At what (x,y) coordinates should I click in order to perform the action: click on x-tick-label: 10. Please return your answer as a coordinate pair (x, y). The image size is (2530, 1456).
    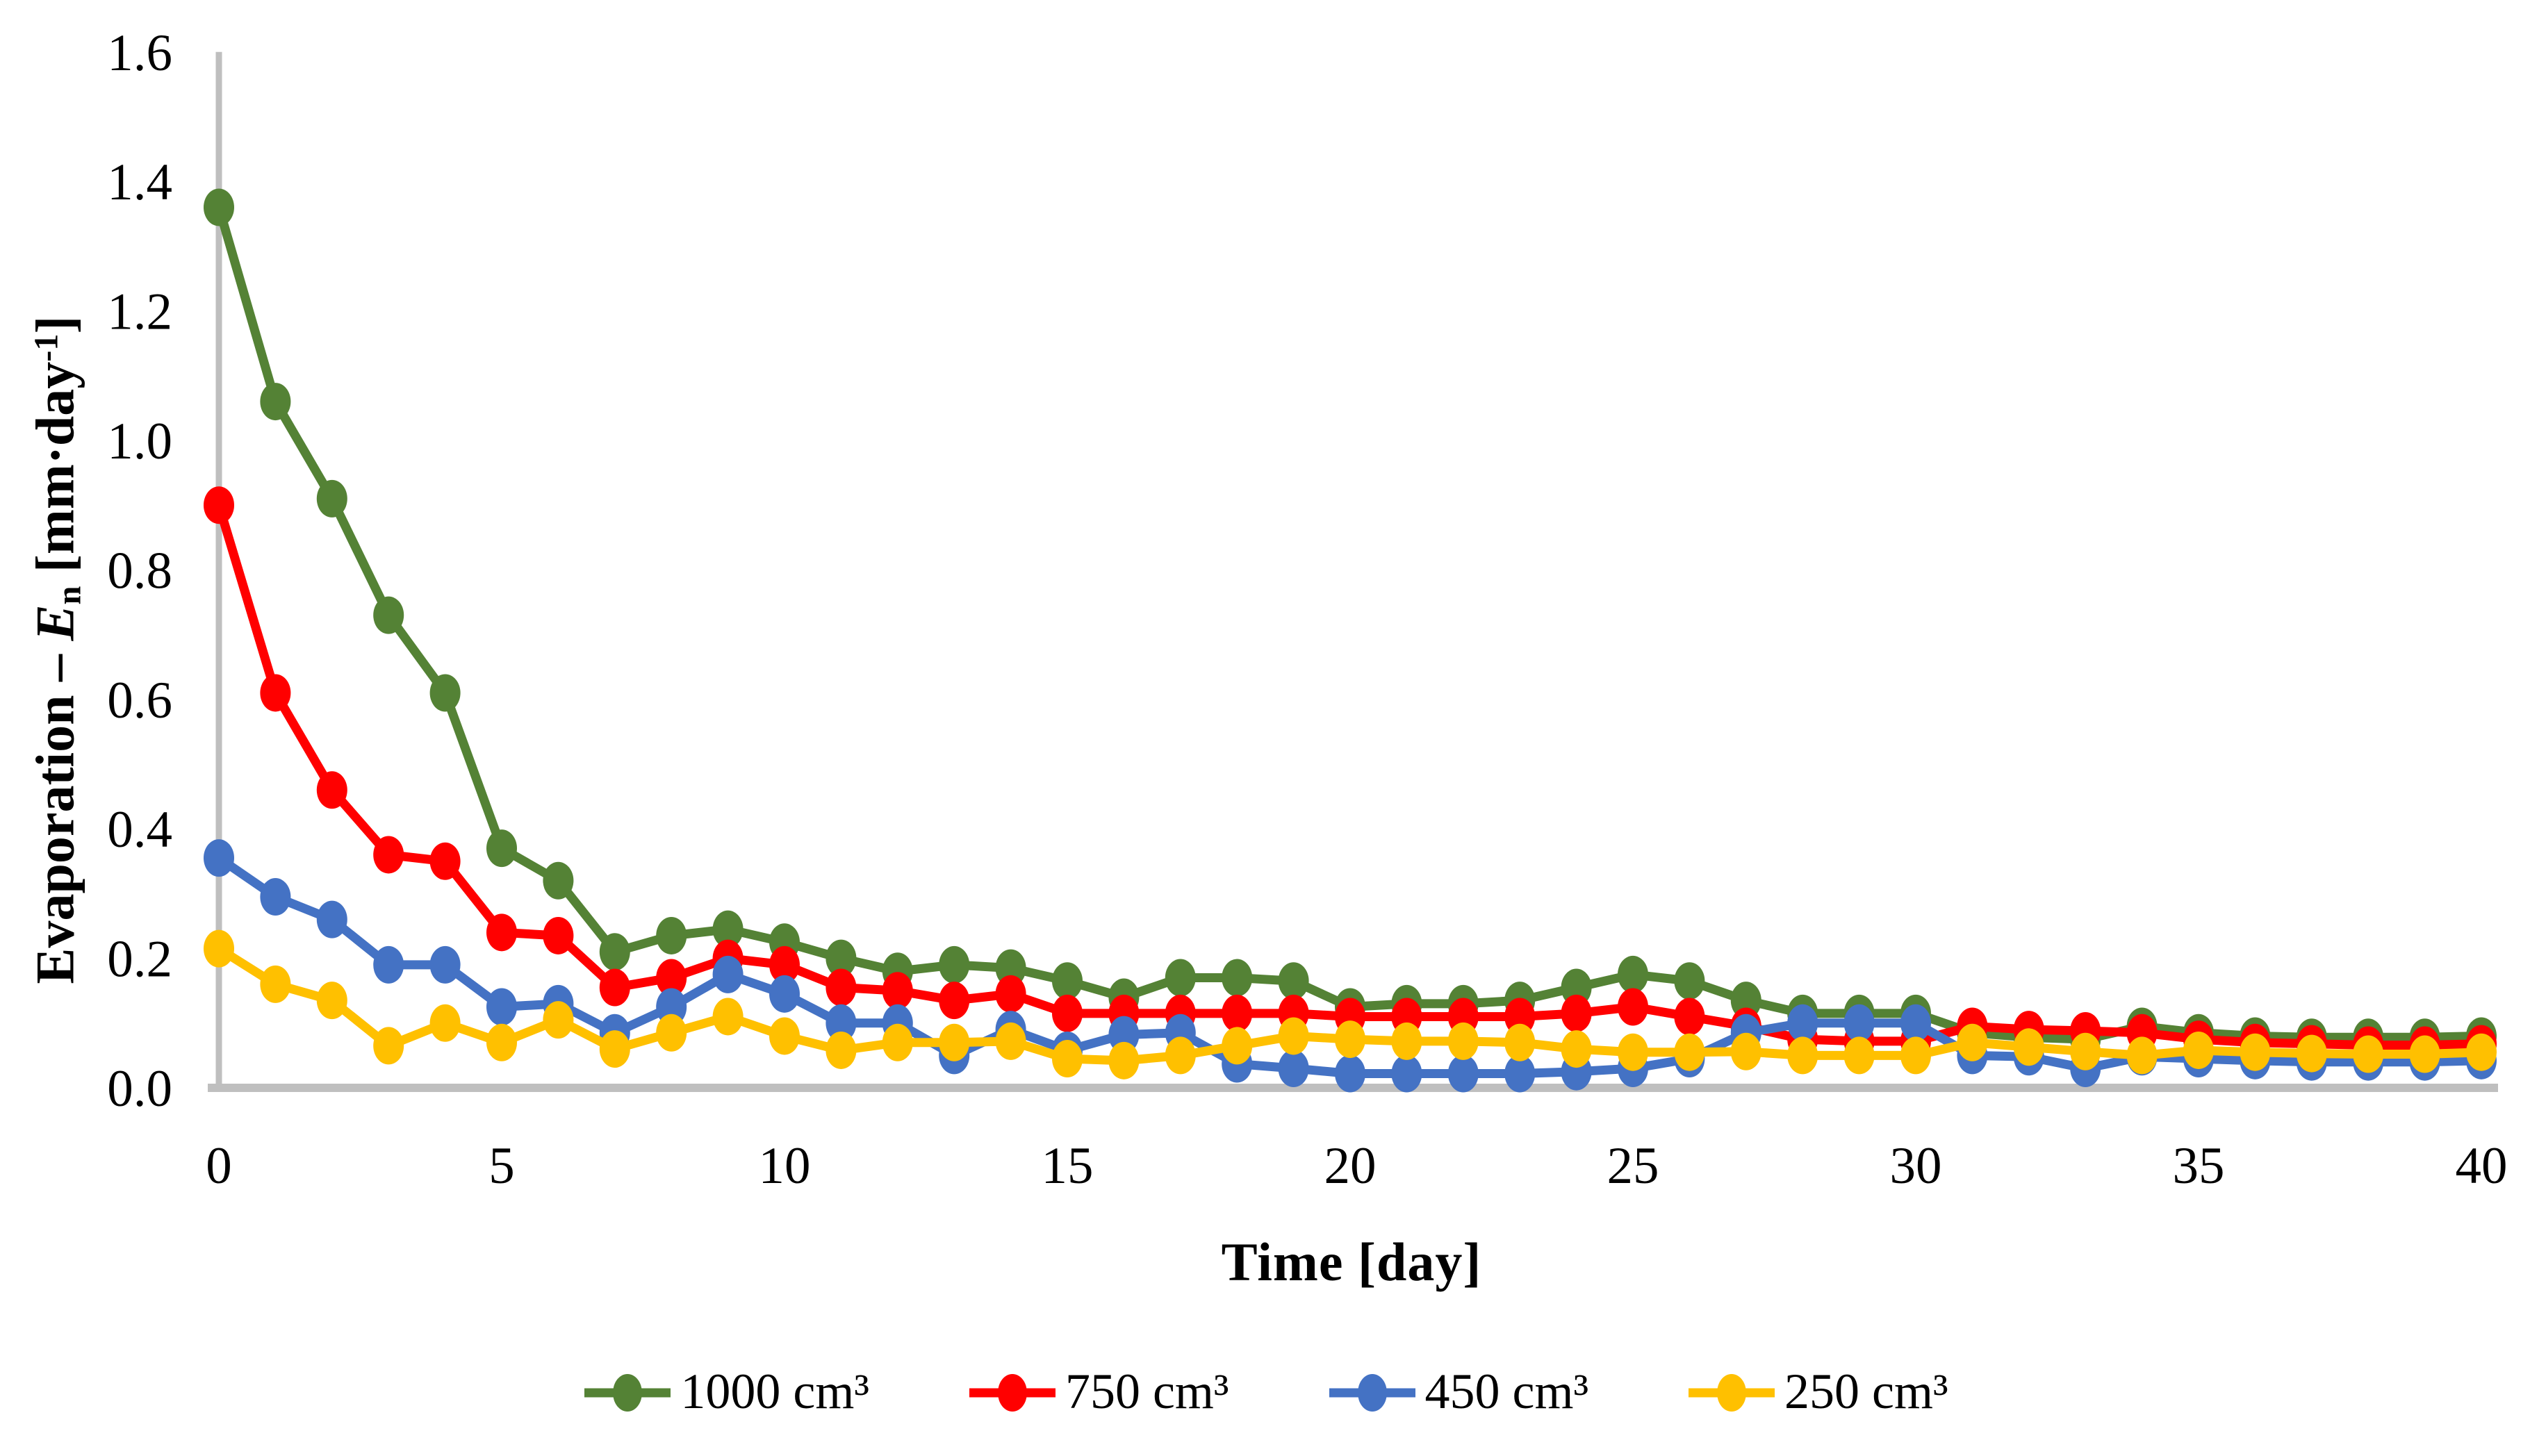
    Looking at the image, I should click on (785, 1166).